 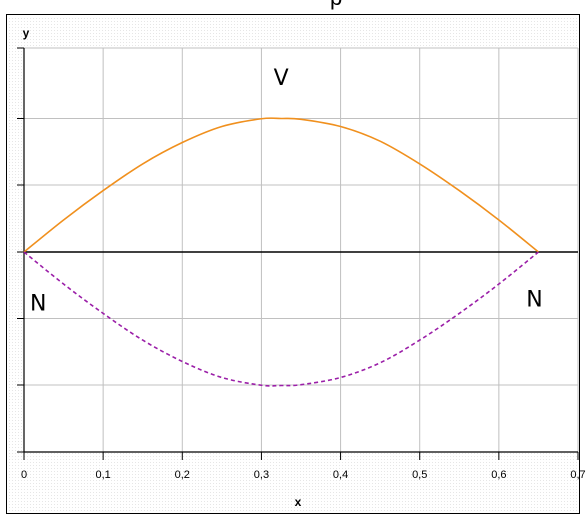 I want to click on x-tick-label: 0,6, so click(x=498, y=475).